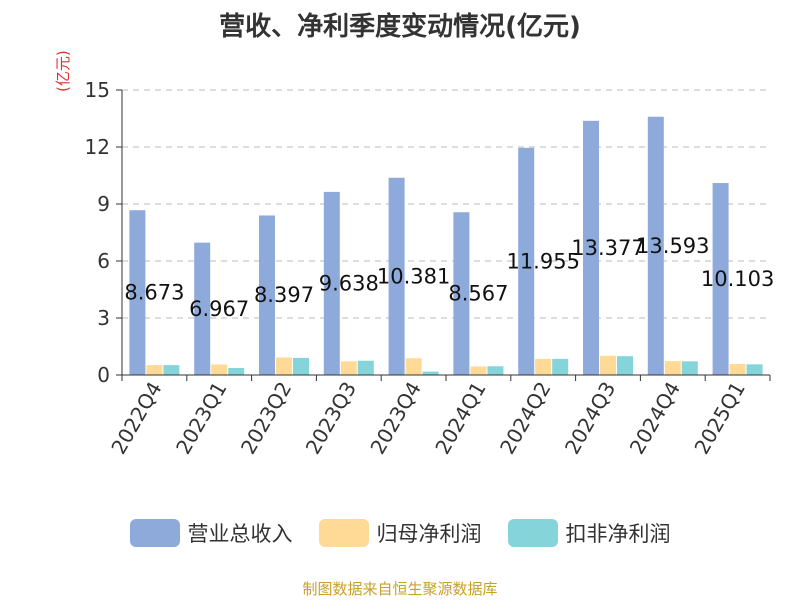  What do you see at coordinates (655, 418) in the screenshot?
I see `x-tick-label: 2024Q4` at bounding box center [655, 418].